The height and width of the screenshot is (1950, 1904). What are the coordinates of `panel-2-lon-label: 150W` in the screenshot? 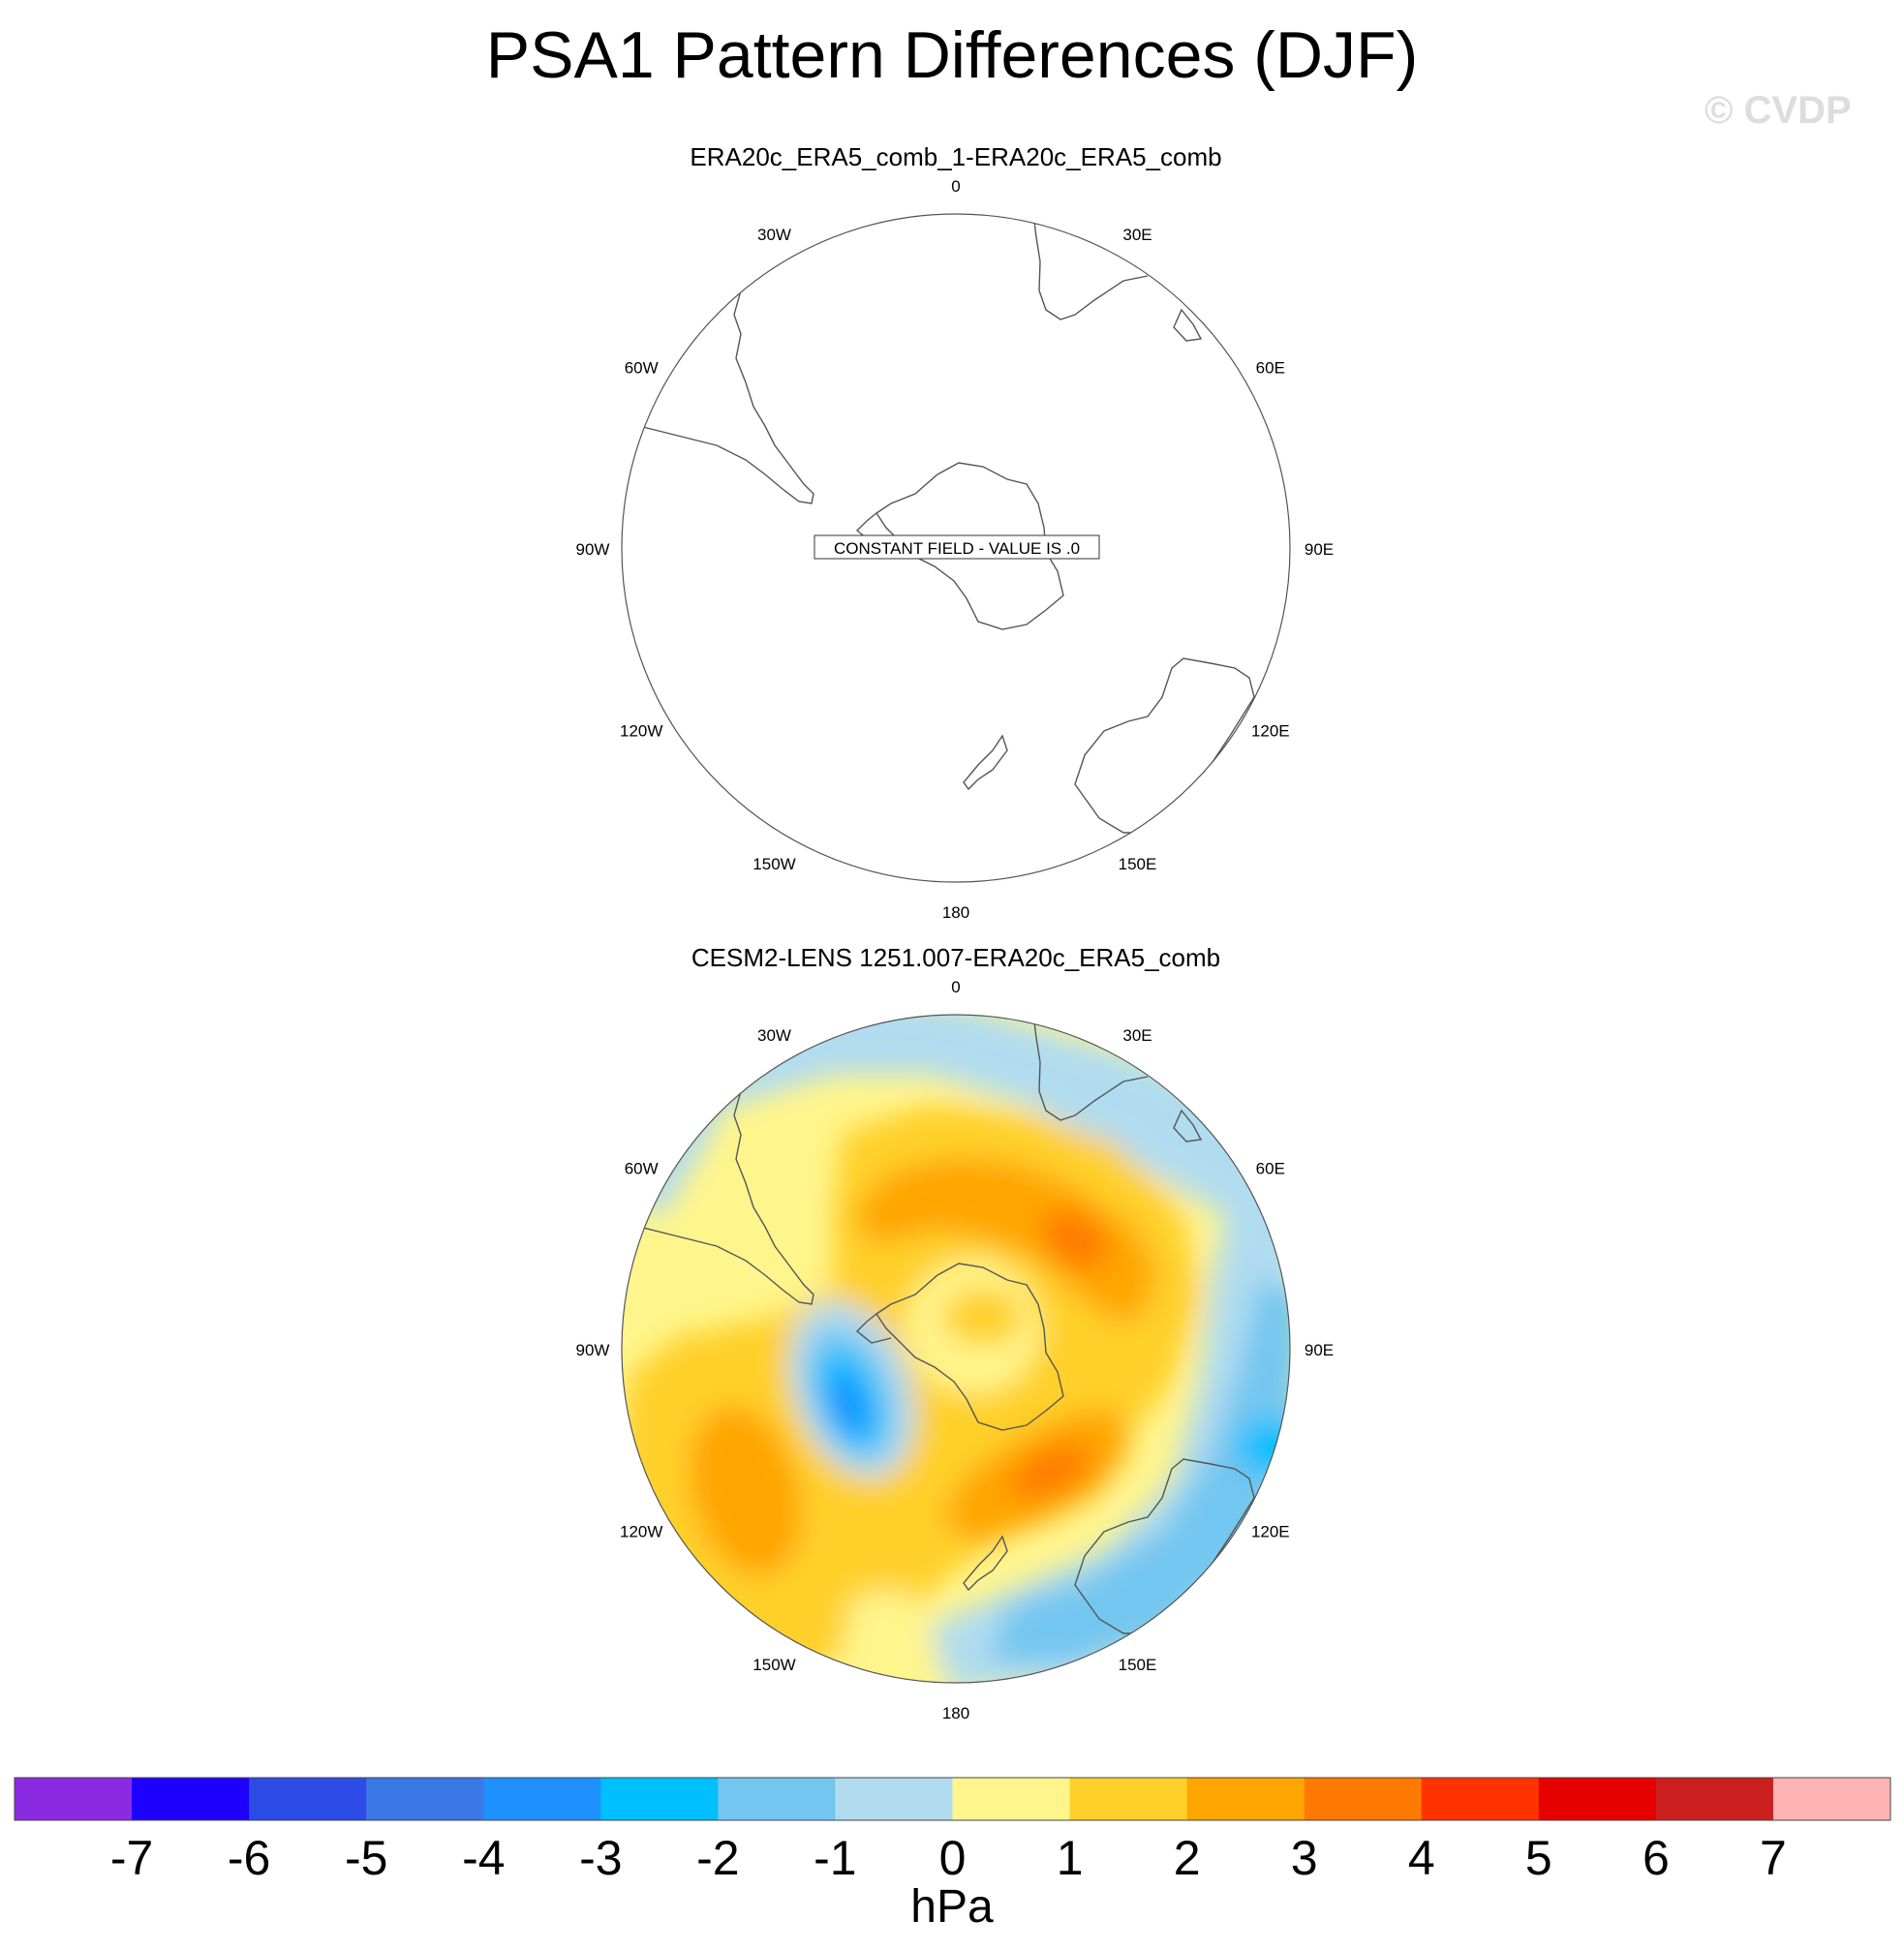 It's located at (774, 1665).